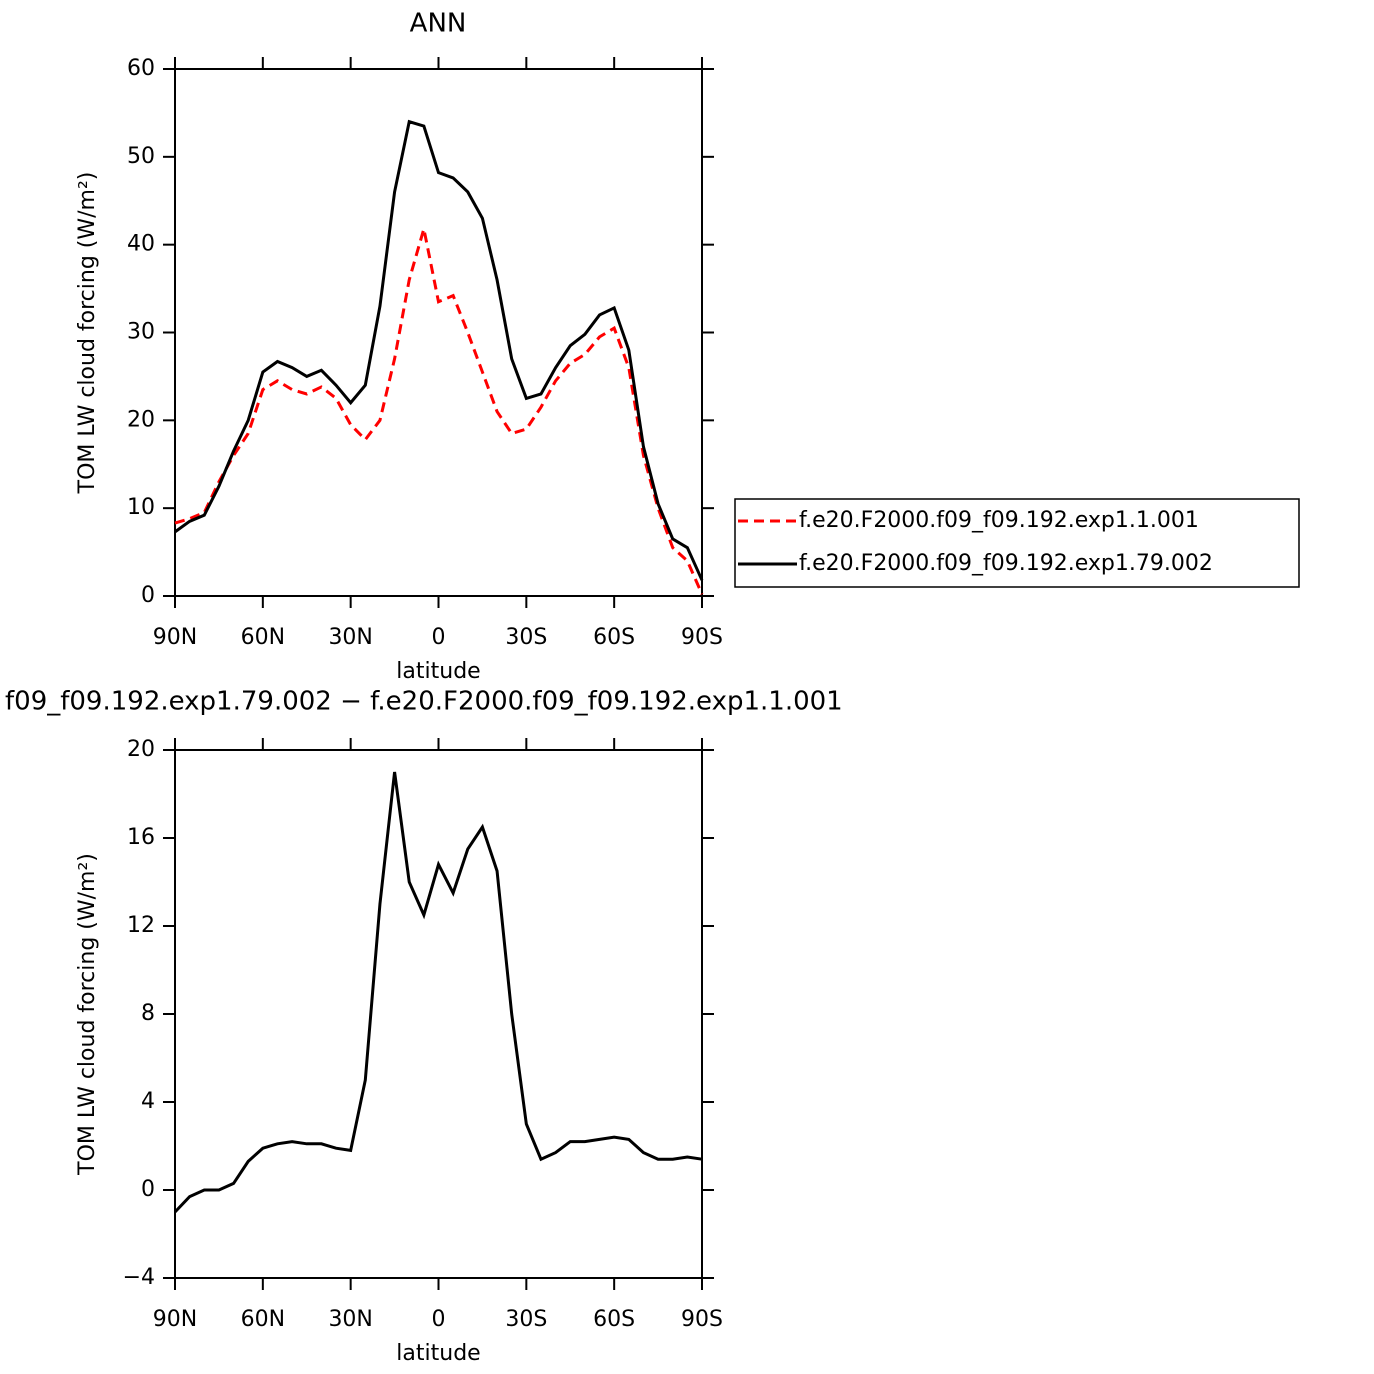  What do you see at coordinates (141, 68) in the screenshot?
I see `y-tick-label: 60` at bounding box center [141, 68].